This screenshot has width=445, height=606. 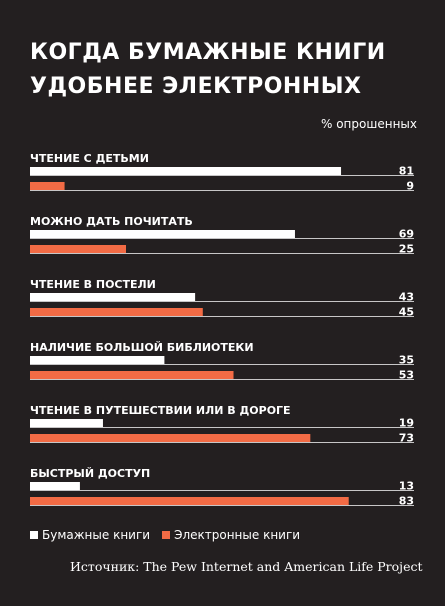 What do you see at coordinates (406, 171) in the screenshot?
I see `value-label: 81` at bounding box center [406, 171].